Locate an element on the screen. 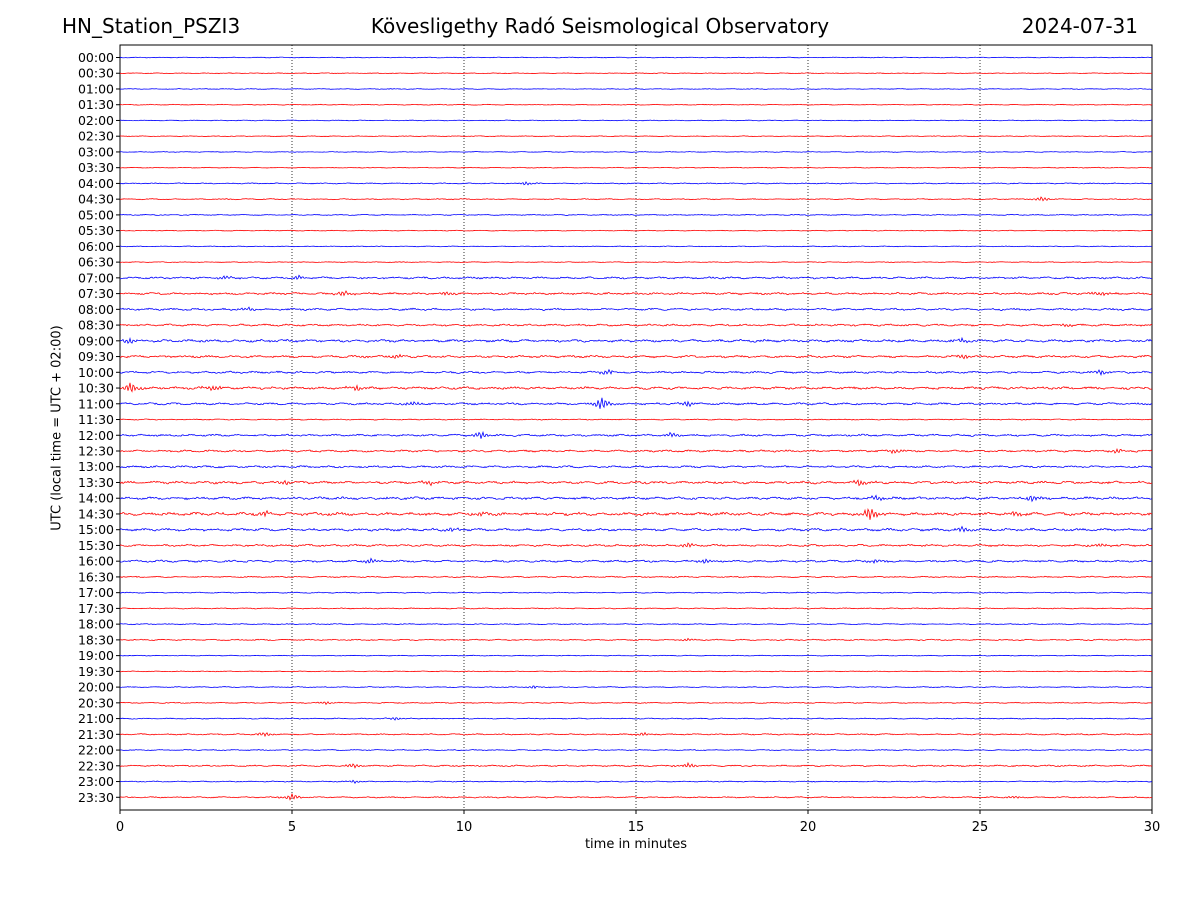 Image resolution: width=1200 pixels, height=900 pixels. y-tick-label: 21:30 is located at coordinates (96, 734).